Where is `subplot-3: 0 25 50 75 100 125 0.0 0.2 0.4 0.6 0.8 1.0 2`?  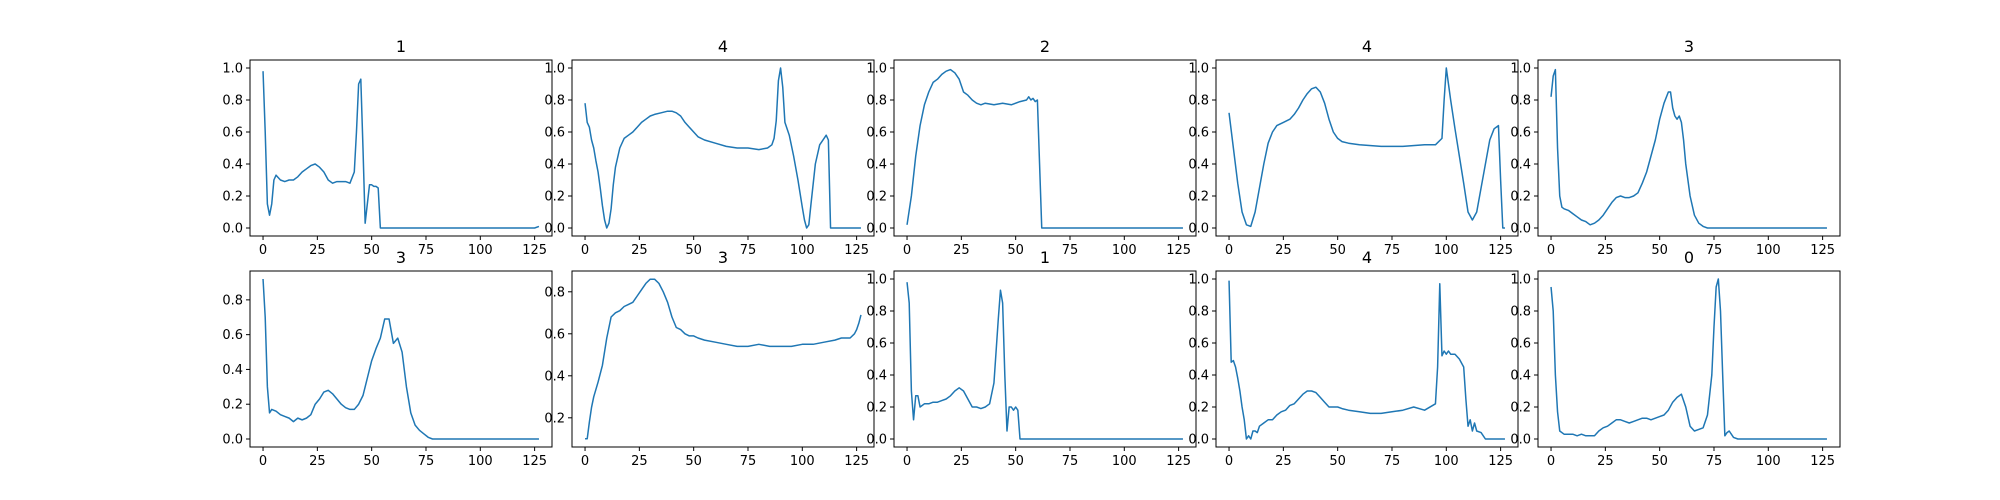
subplot-3: 0 25 50 75 100 125 0.0 0.2 0.4 0.6 0.8 1.0 2 is located at coordinates (1031, 147).